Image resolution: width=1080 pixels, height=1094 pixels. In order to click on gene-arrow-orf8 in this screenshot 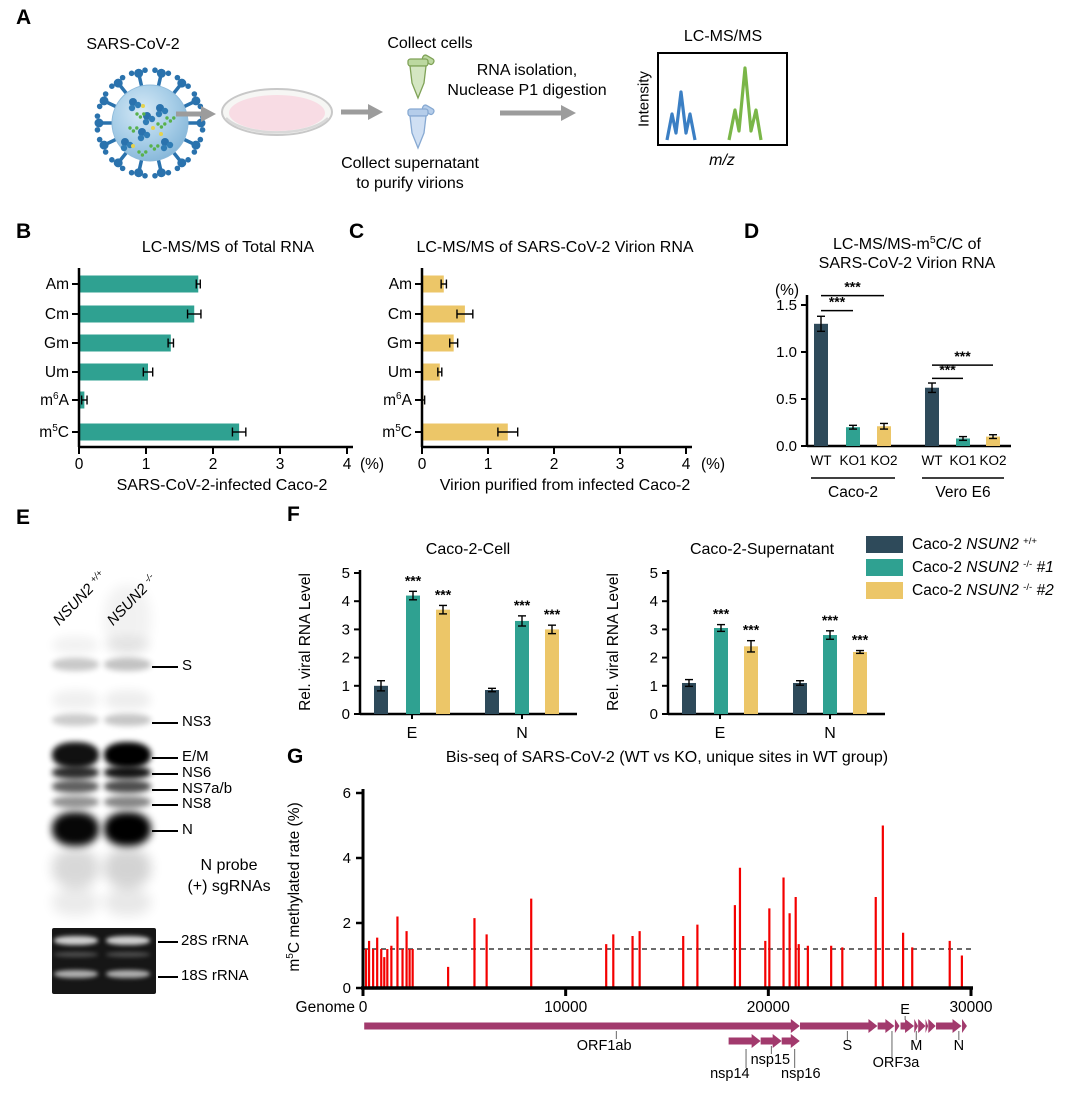, I will do `click(932, 1026)`.